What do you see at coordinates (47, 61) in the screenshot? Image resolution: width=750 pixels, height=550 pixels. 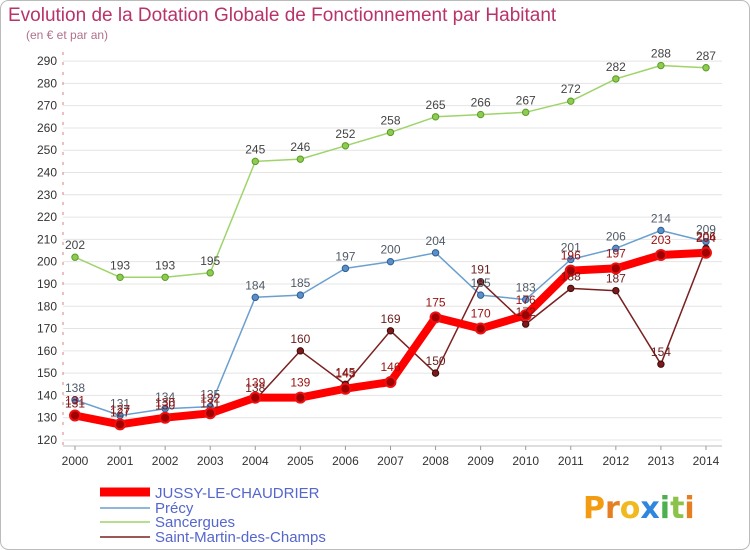 I see `y-tick-label: 290` at bounding box center [47, 61].